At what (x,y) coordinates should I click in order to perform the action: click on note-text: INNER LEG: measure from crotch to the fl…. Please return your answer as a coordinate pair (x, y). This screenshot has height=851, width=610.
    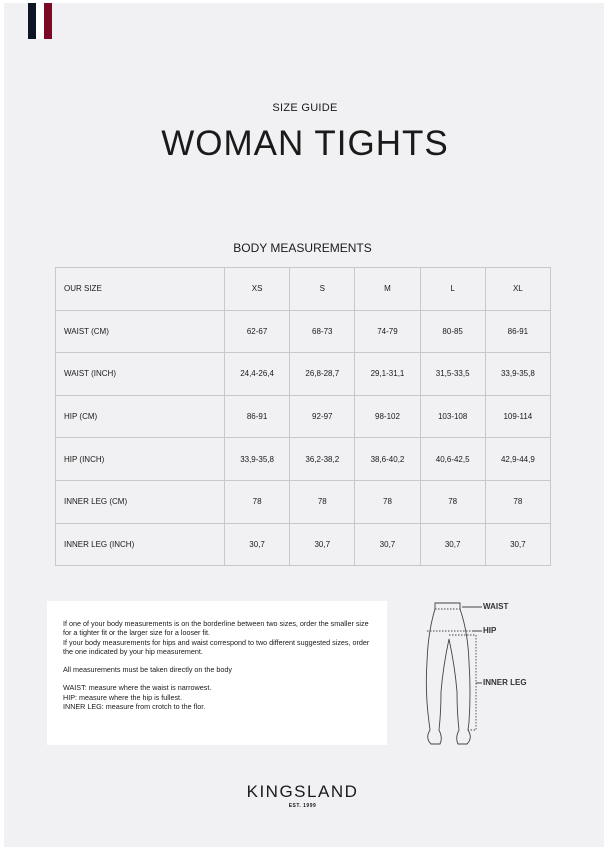
    Looking at the image, I should click on (134, 707).